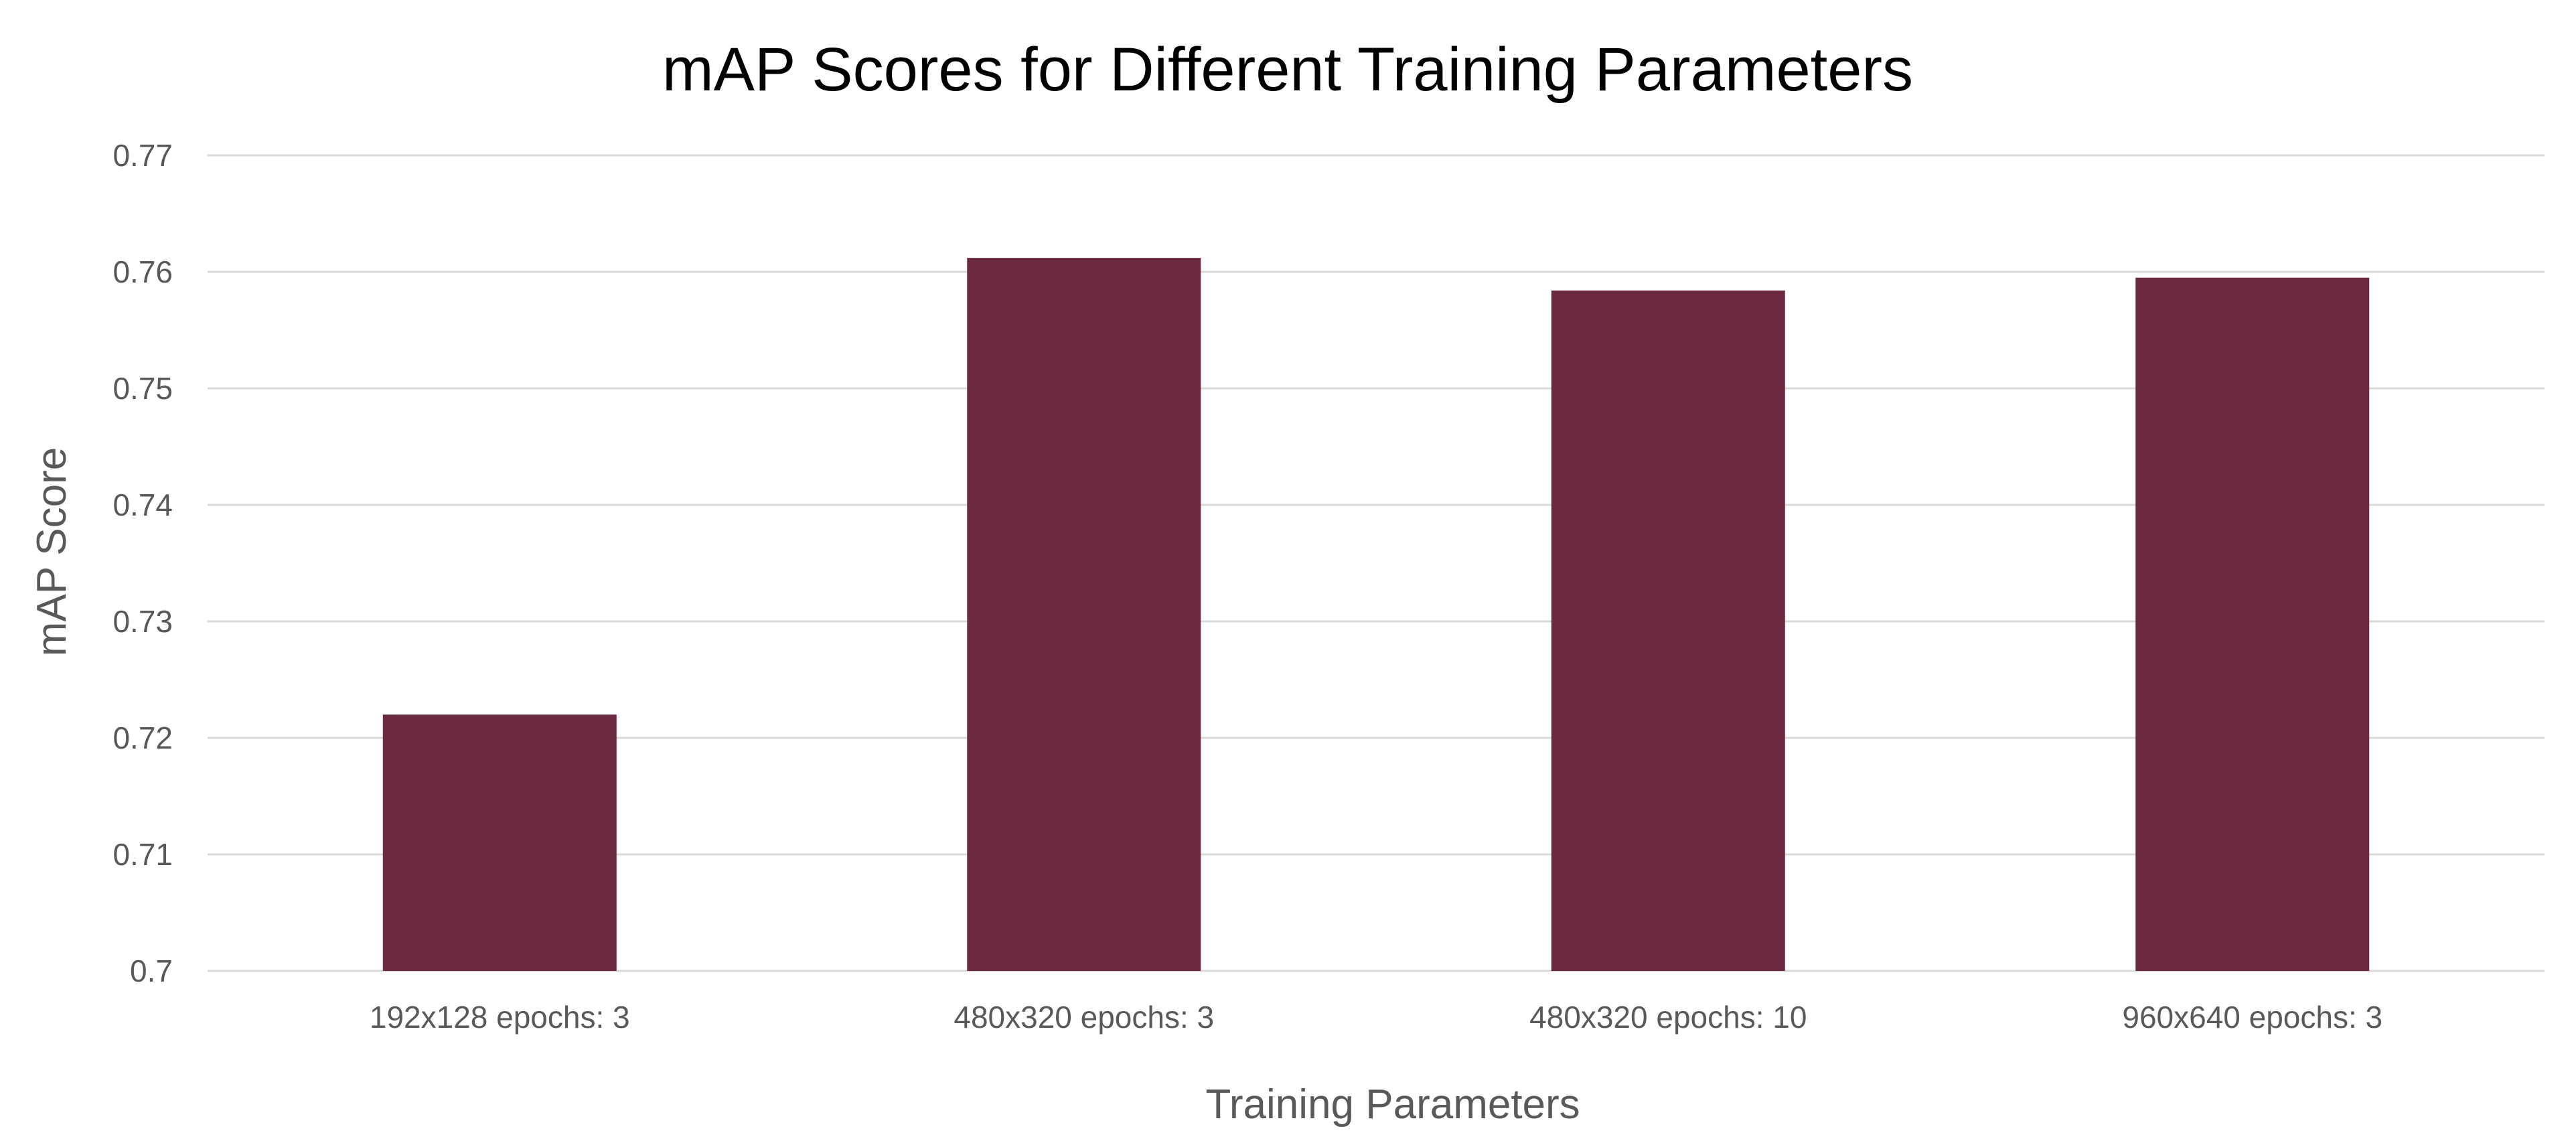  I want to click on y-tick-label: 0.75, so click(142, 388).